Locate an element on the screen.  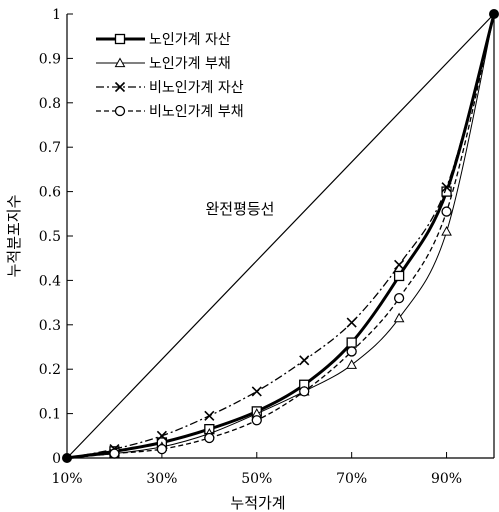
legend-swatches is located at coordinates (120, 75).